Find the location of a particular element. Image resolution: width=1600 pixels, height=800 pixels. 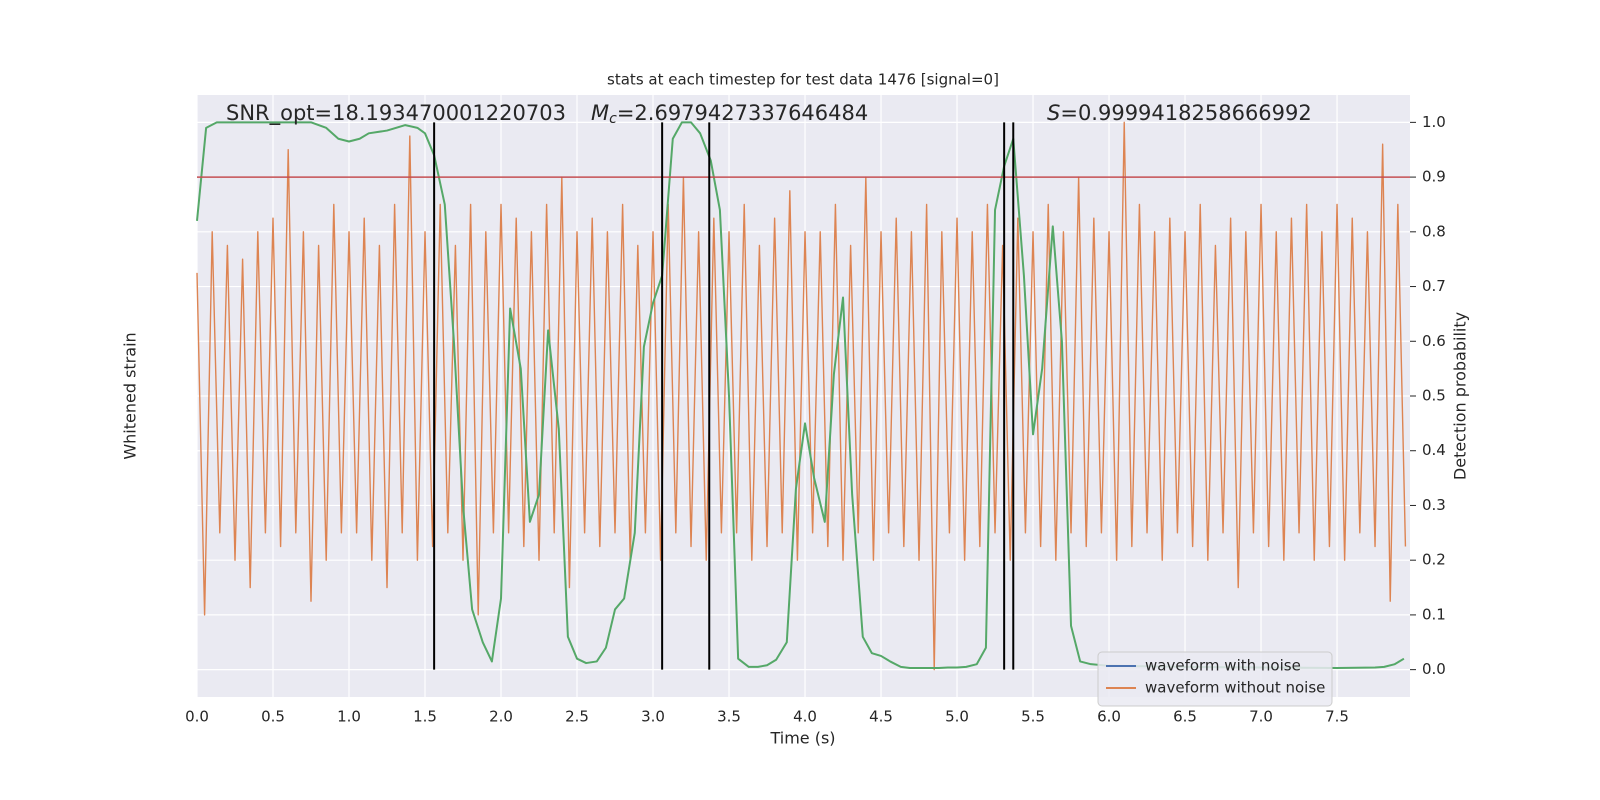

legend-label: waveform without noise is located at coordinates (1235, 688).